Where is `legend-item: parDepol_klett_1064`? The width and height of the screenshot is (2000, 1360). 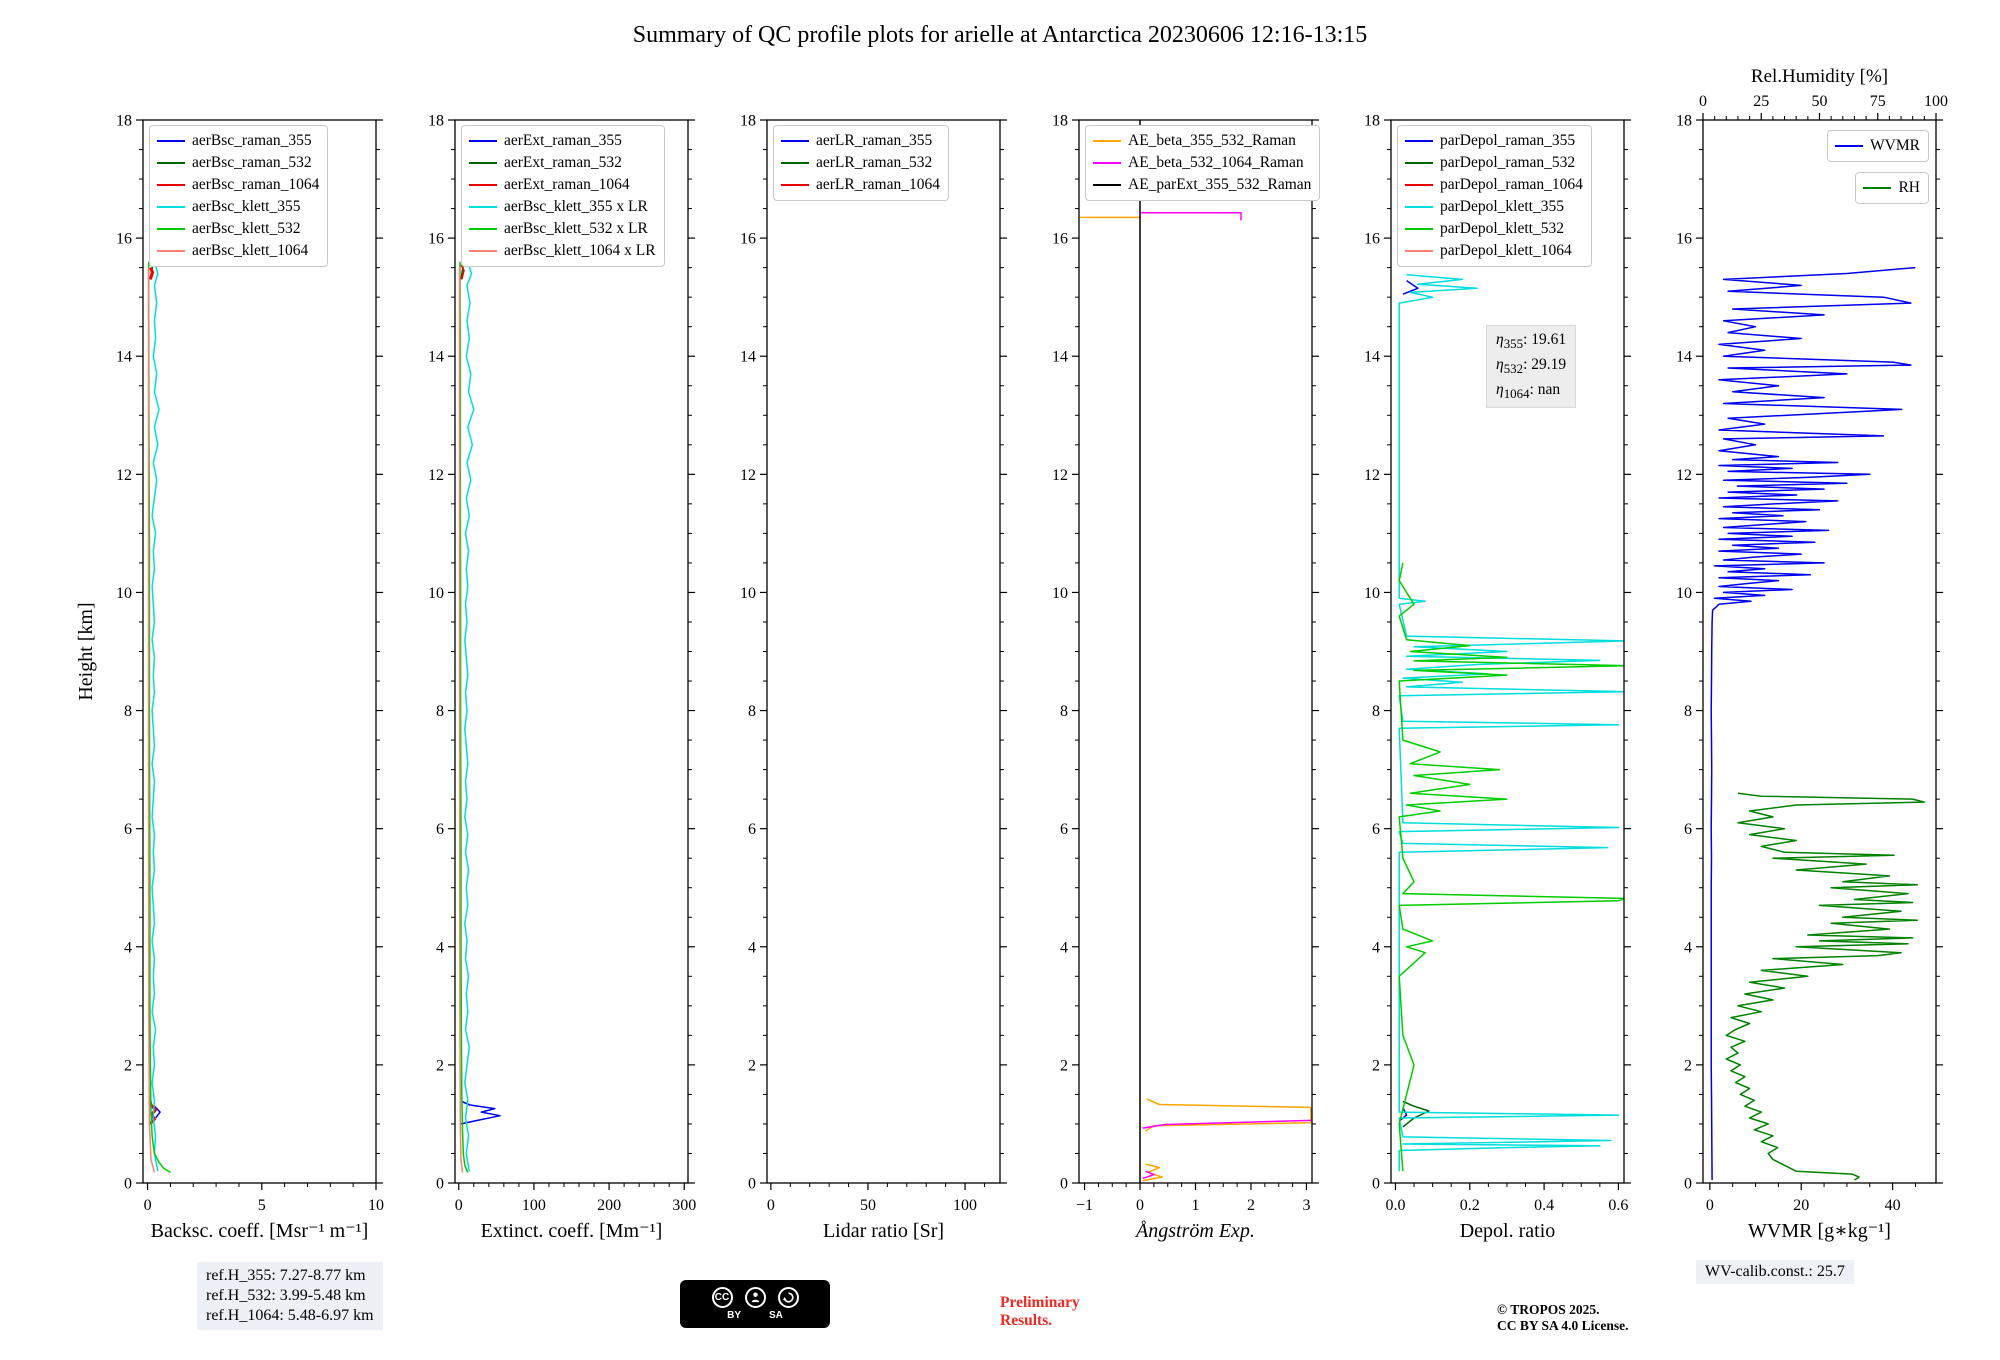
legend-item: parDepol_klett_1064 is located at coordinates (1494, 251).